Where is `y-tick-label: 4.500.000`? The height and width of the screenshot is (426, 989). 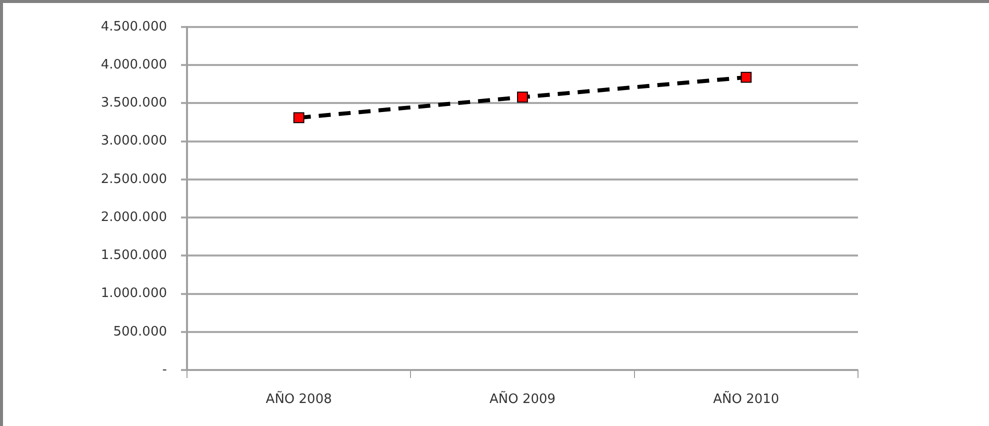 y-tick-label: 4.500.000 is located at coordinates (133, 26).